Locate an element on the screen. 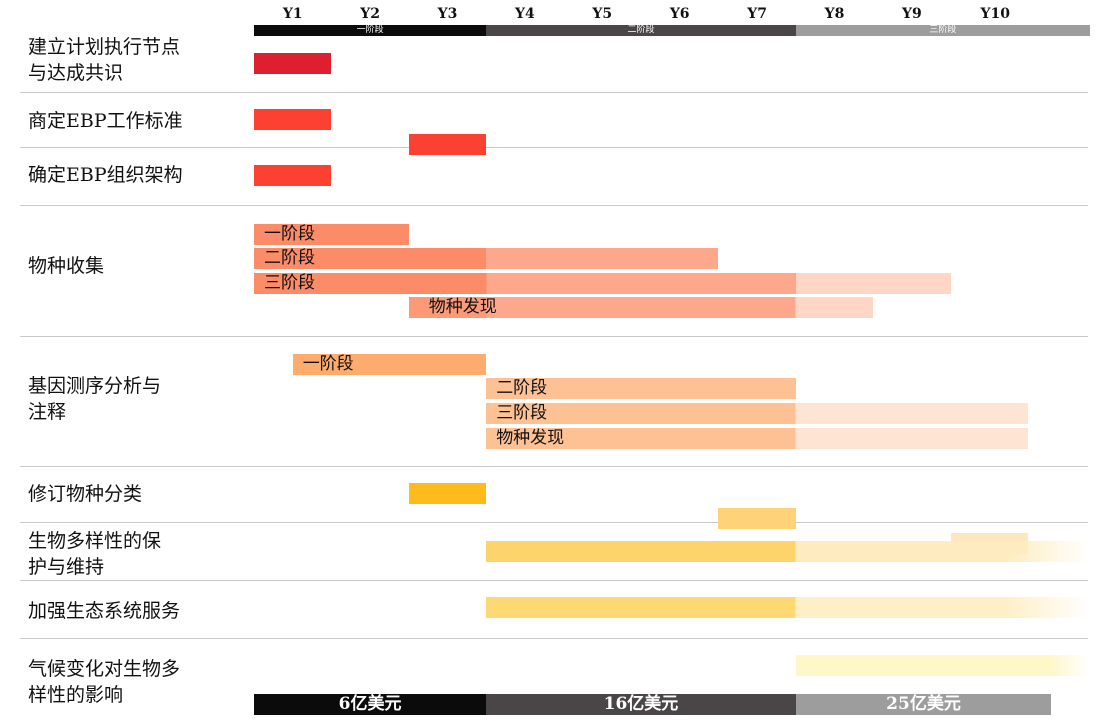 The height and width of the screenshot is (726, 1119). year-label: Y6 is located at coordinates (679, 14).